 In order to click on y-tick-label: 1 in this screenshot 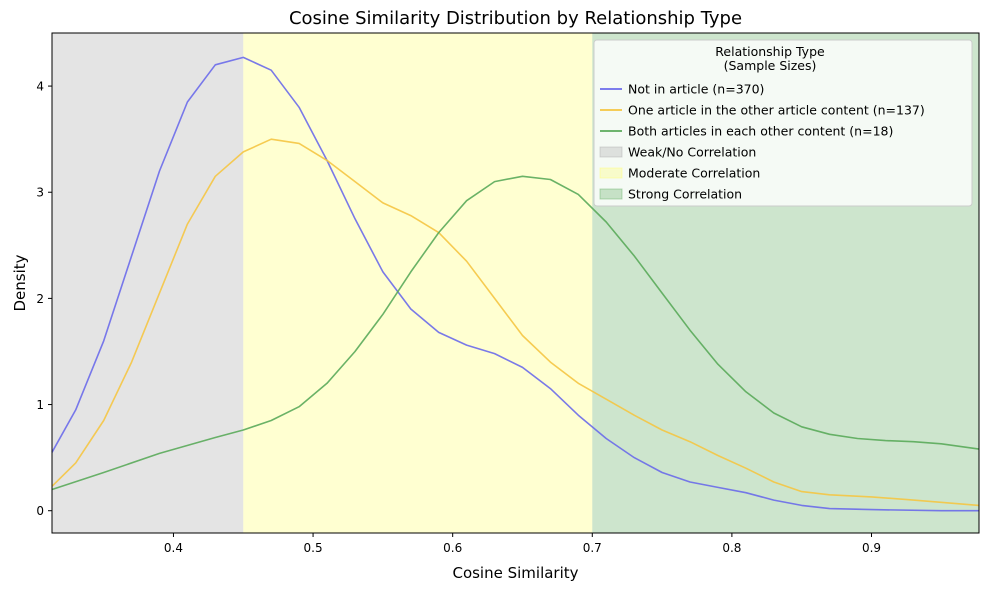, I will do `click(40, 405)`.